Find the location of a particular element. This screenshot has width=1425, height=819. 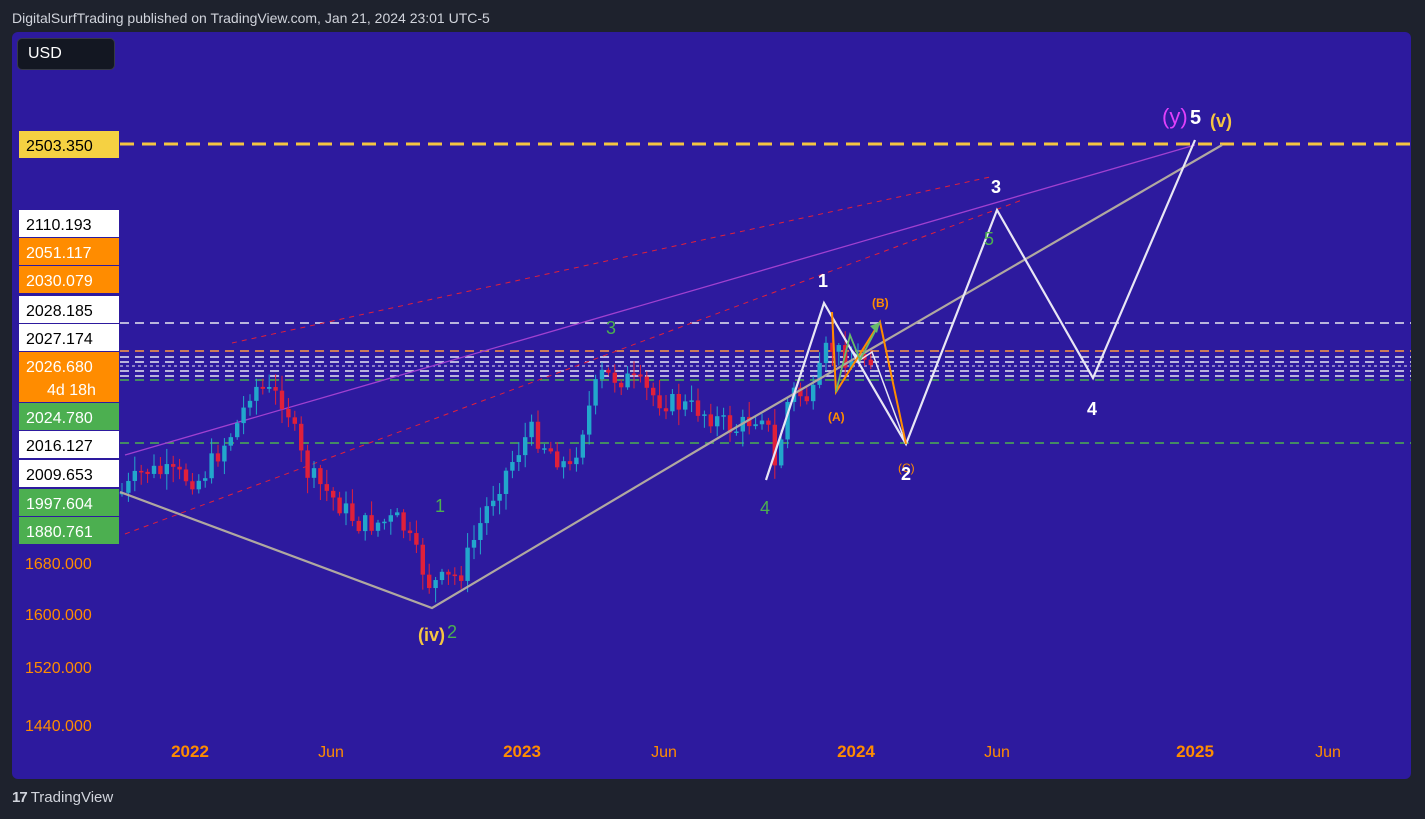

price-tag-label: 2024.780 is located at coordinates (59, 418).